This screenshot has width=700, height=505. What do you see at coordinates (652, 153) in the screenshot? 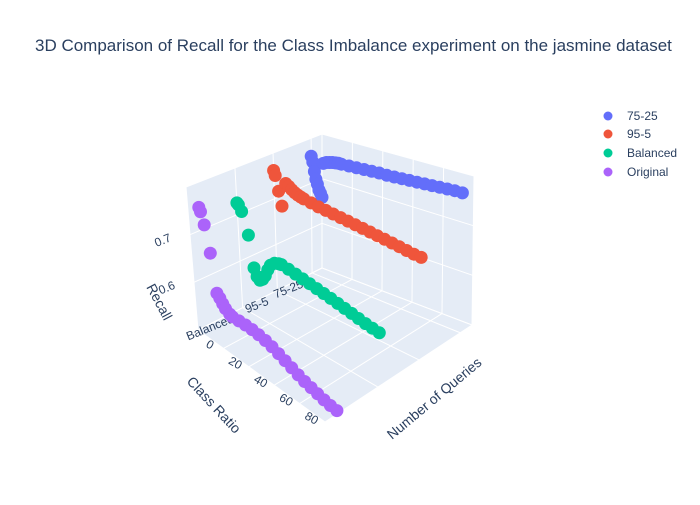
I see `legend-label: Balanced` at bounding box center [652, 153].